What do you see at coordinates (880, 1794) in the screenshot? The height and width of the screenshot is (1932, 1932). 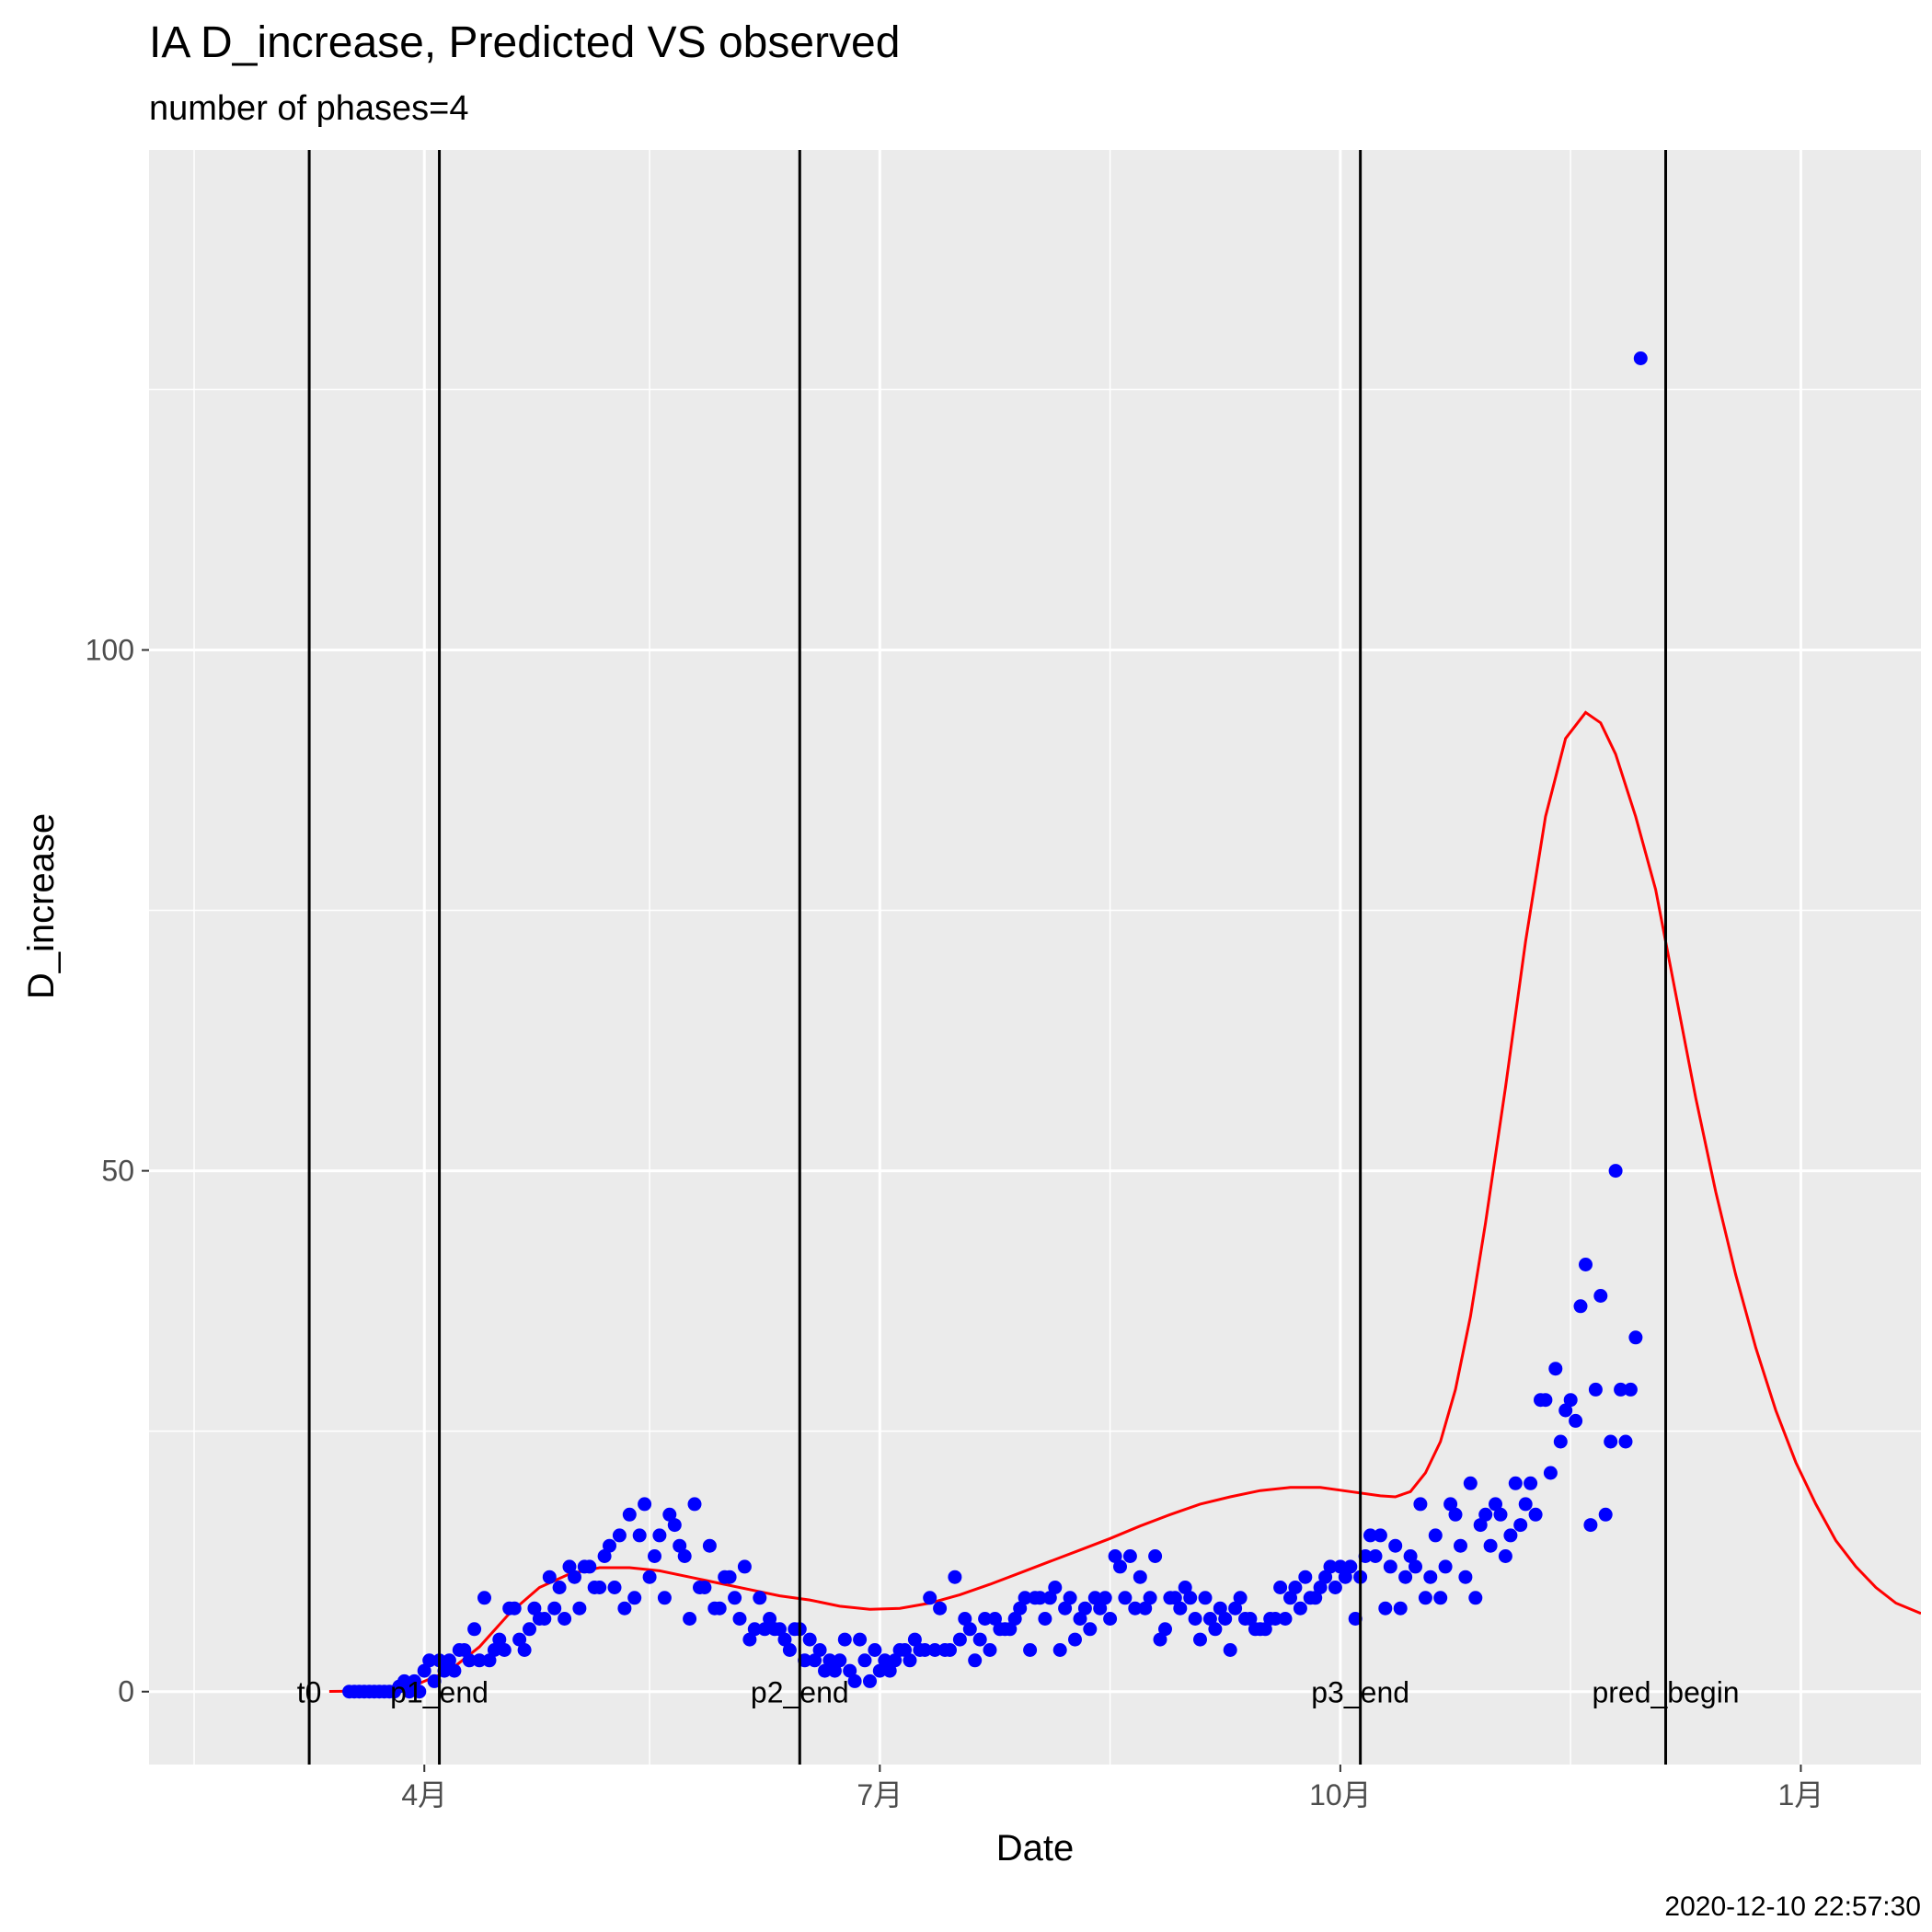 I see `x-tick-label: 7月` at bounding box center [880, 1794].